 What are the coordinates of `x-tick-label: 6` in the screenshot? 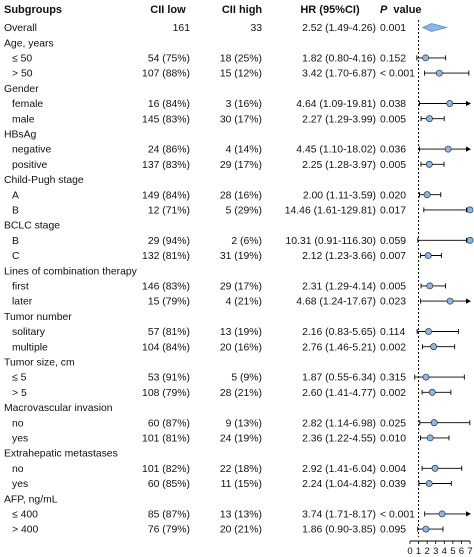 It's located at (461, 551).